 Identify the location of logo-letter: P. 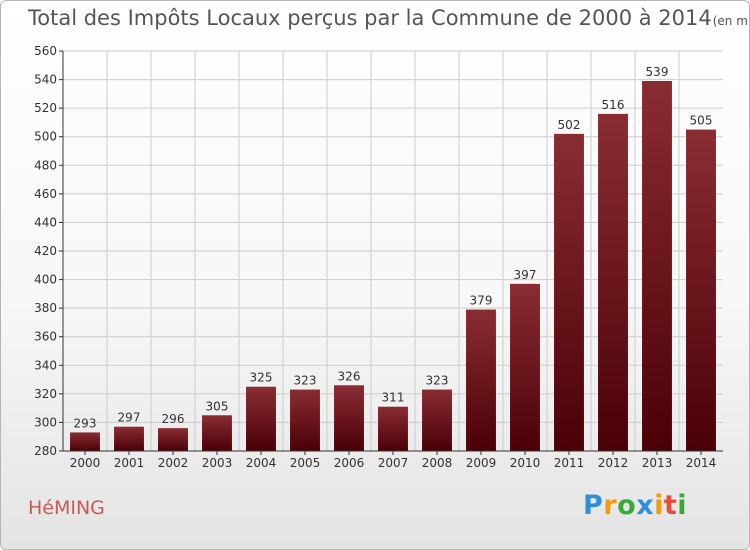
(593, 505).